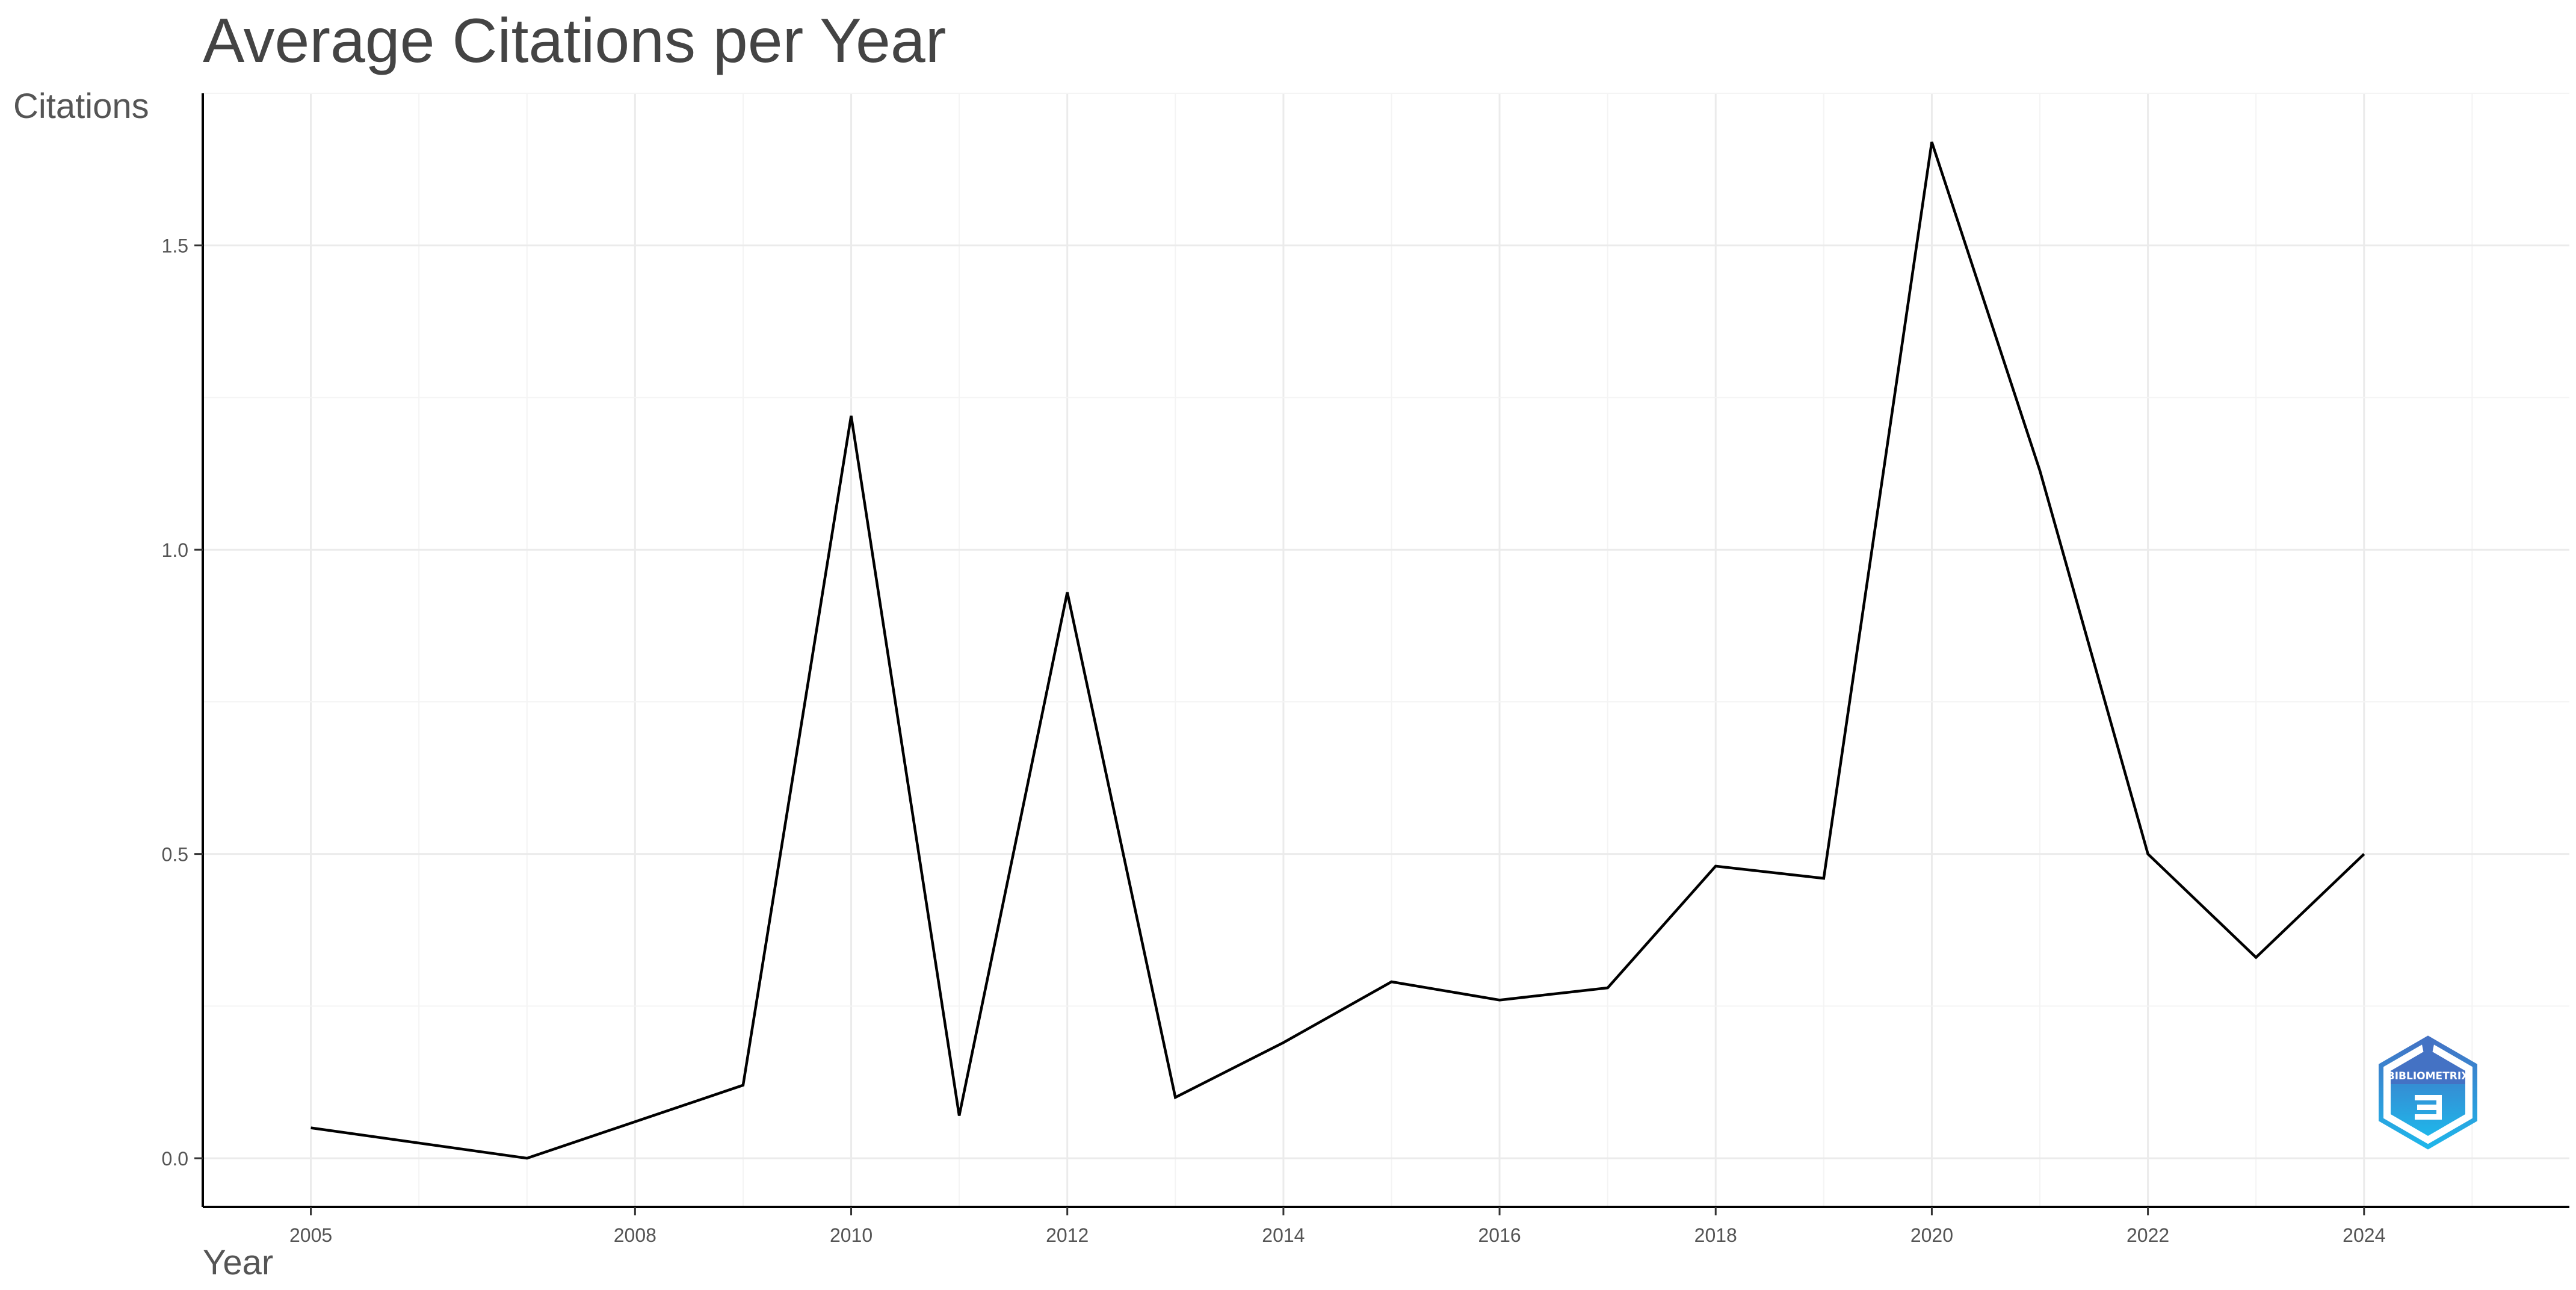 Image resolution: width=2576 pixels, height=1290 pixels. What do you see at coordinates (2364, 1235) in the screenshot?
I see `x-tick-label: 2024` at bounding box center [2364, 1235].